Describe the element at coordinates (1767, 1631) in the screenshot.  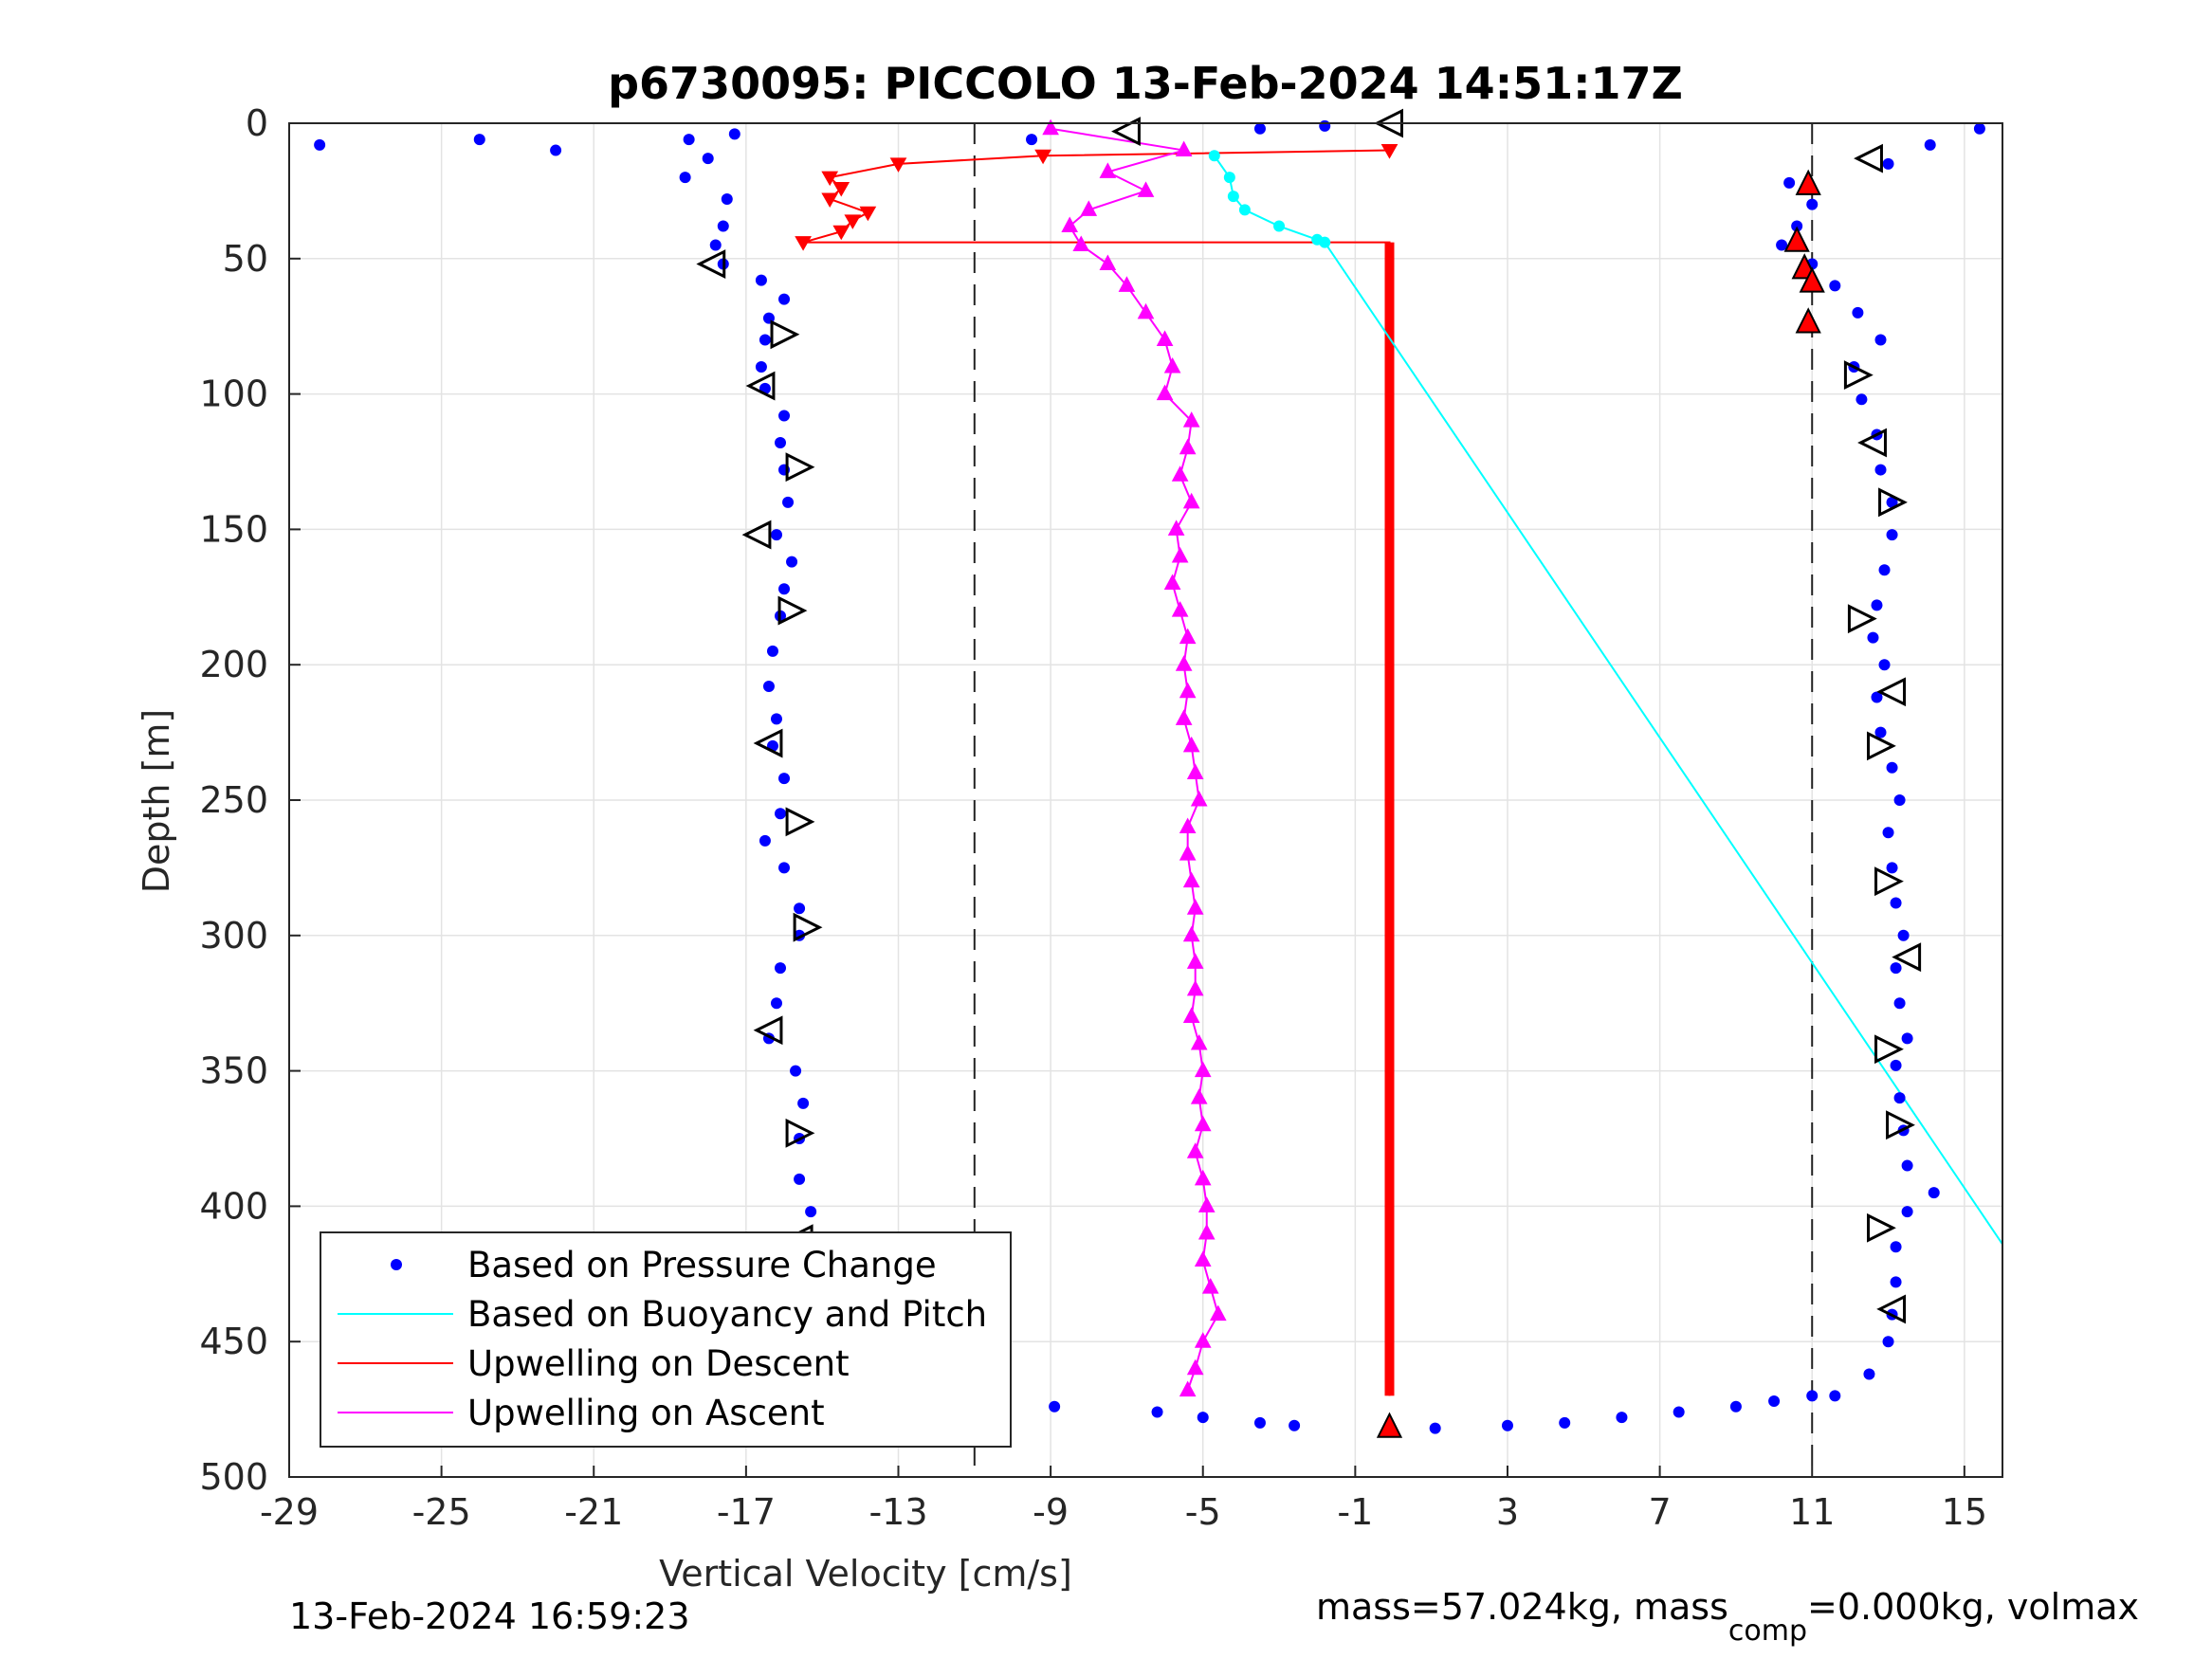
I see `footer-mass-sub: comp` at that location.